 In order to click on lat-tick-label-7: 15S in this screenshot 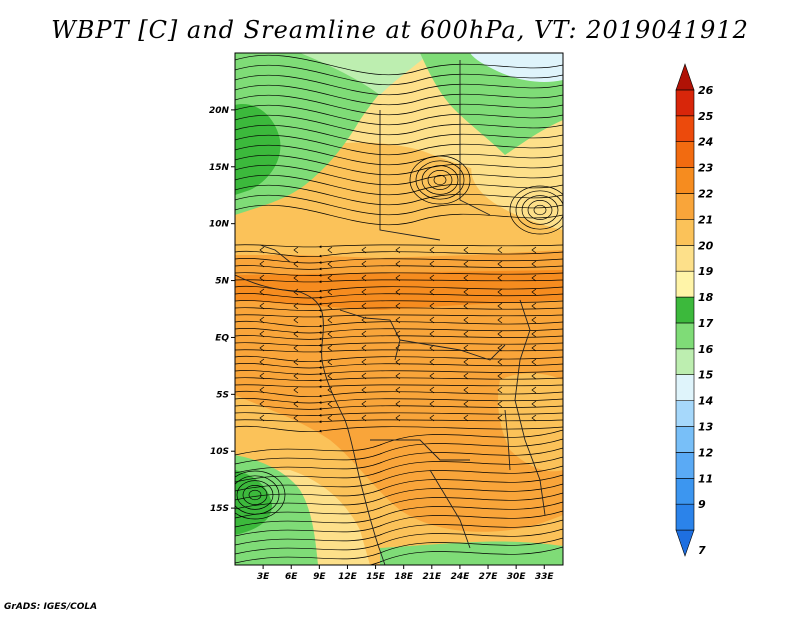, I will do `click(219, 509)`.